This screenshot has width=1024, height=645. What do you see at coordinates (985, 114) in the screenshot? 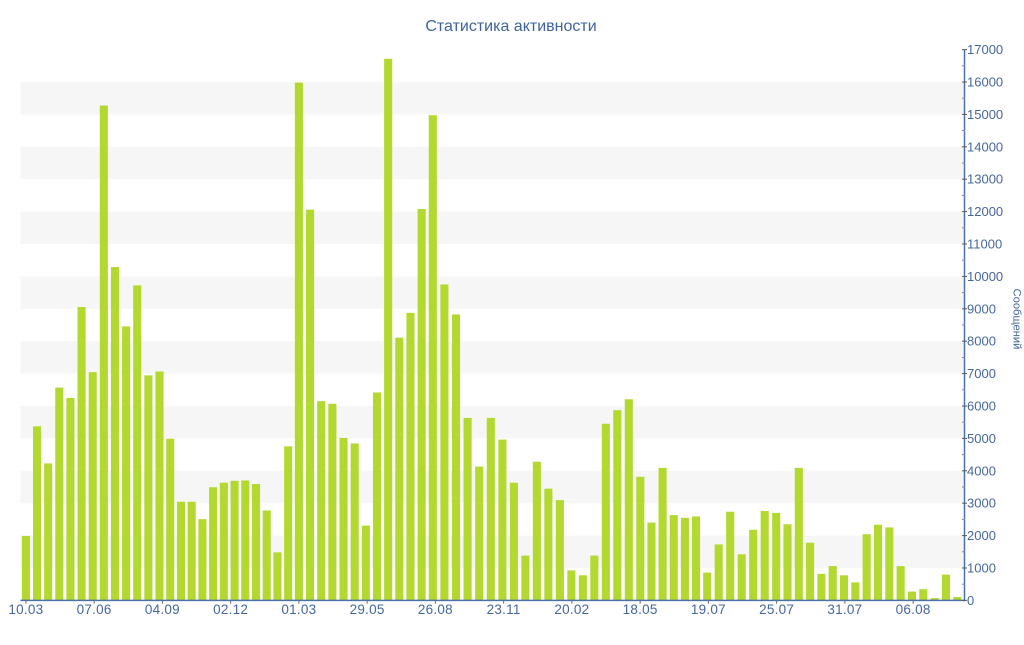
I see `svg-text: 15000` at bounding box center [985, 114].